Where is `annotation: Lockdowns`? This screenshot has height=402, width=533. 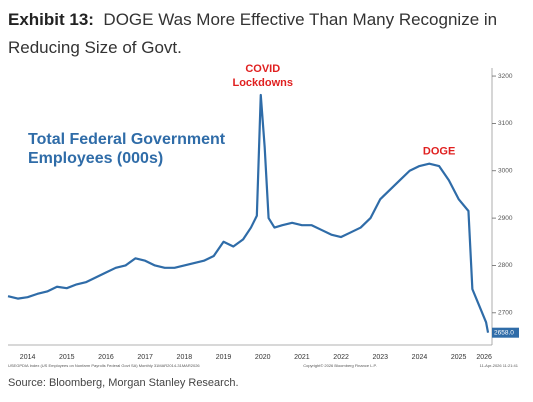
annotation: Lockdowns is located at coordinates (262, 83).